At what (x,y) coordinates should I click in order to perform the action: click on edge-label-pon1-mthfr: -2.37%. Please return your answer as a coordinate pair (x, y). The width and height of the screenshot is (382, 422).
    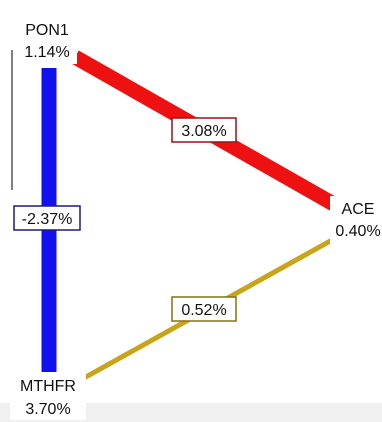
    Looking at the image, I should click on (47, 218).